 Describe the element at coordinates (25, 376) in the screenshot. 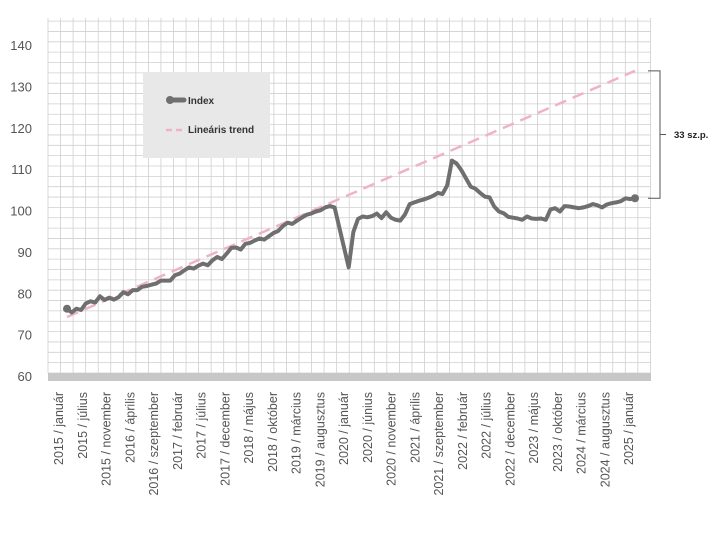

I see `y-tick-label: 60` at that location.